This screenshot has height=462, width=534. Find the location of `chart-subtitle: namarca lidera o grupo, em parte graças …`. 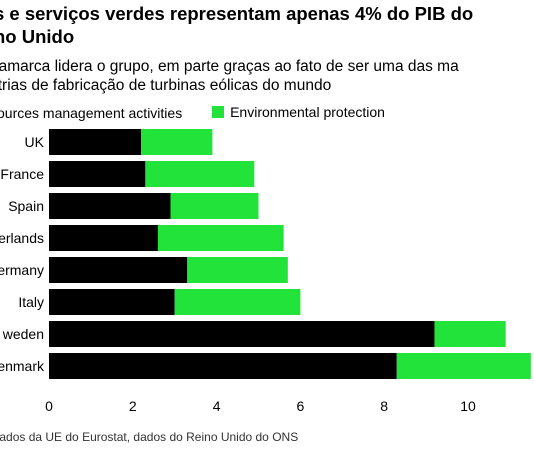

chart-subtitle: namarca lidera o grupo, em parte graças … is located at coordinates (267, 76).